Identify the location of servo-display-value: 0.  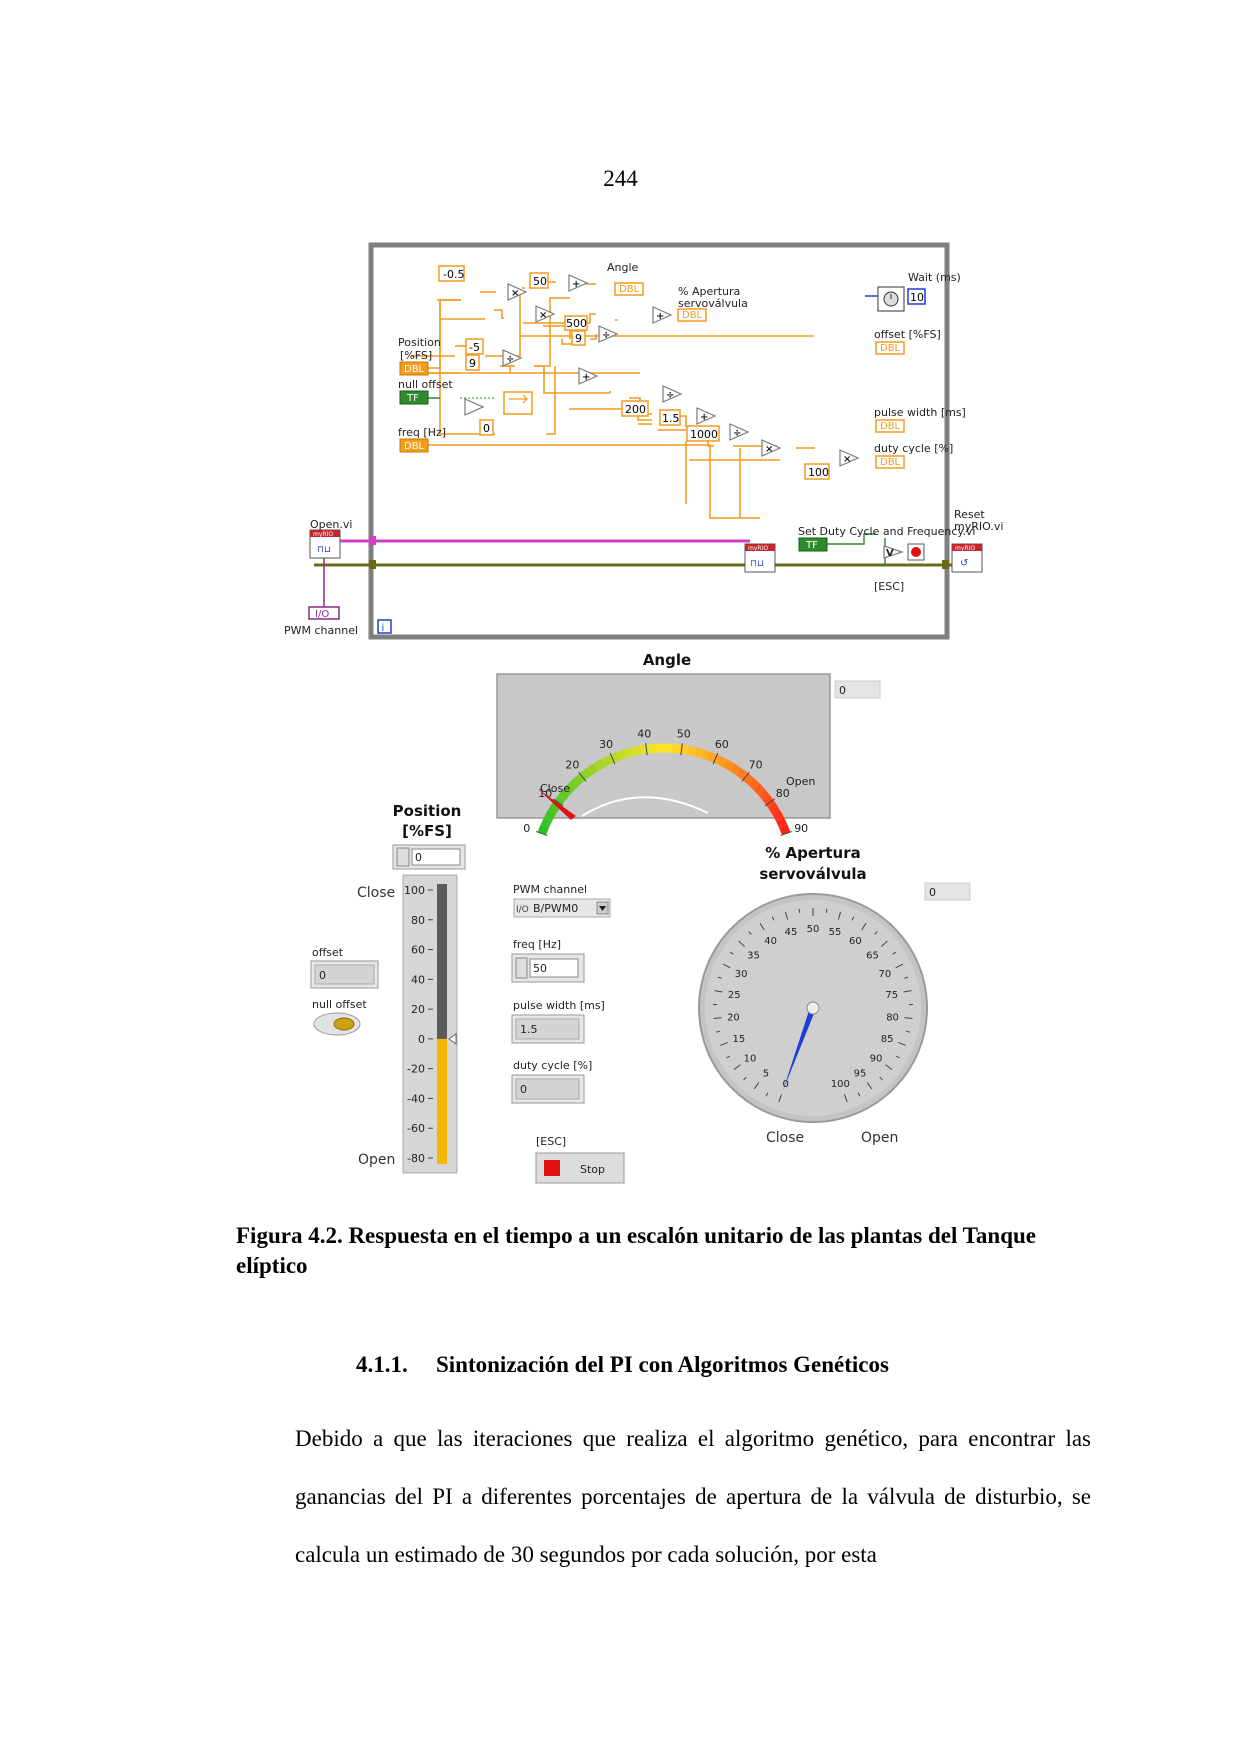
(932, 892).